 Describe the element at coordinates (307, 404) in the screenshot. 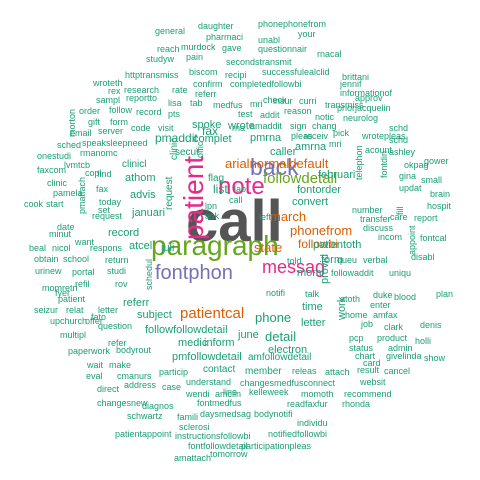

I see `word-readfaxfur: readfaxfur` at that location.